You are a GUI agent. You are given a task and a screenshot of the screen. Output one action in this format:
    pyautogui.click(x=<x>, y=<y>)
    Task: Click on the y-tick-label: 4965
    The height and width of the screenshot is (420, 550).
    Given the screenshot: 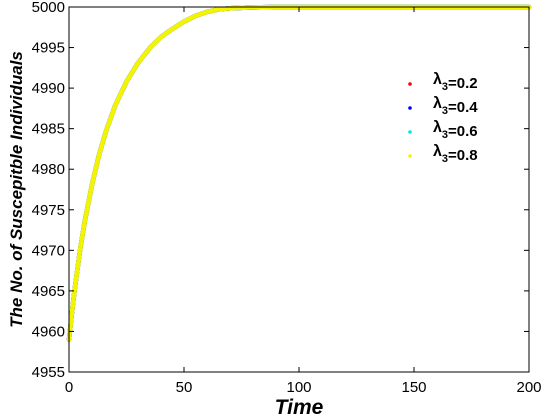 What is the action you would take?
    pyautogui.click(x=48, y=291)
    